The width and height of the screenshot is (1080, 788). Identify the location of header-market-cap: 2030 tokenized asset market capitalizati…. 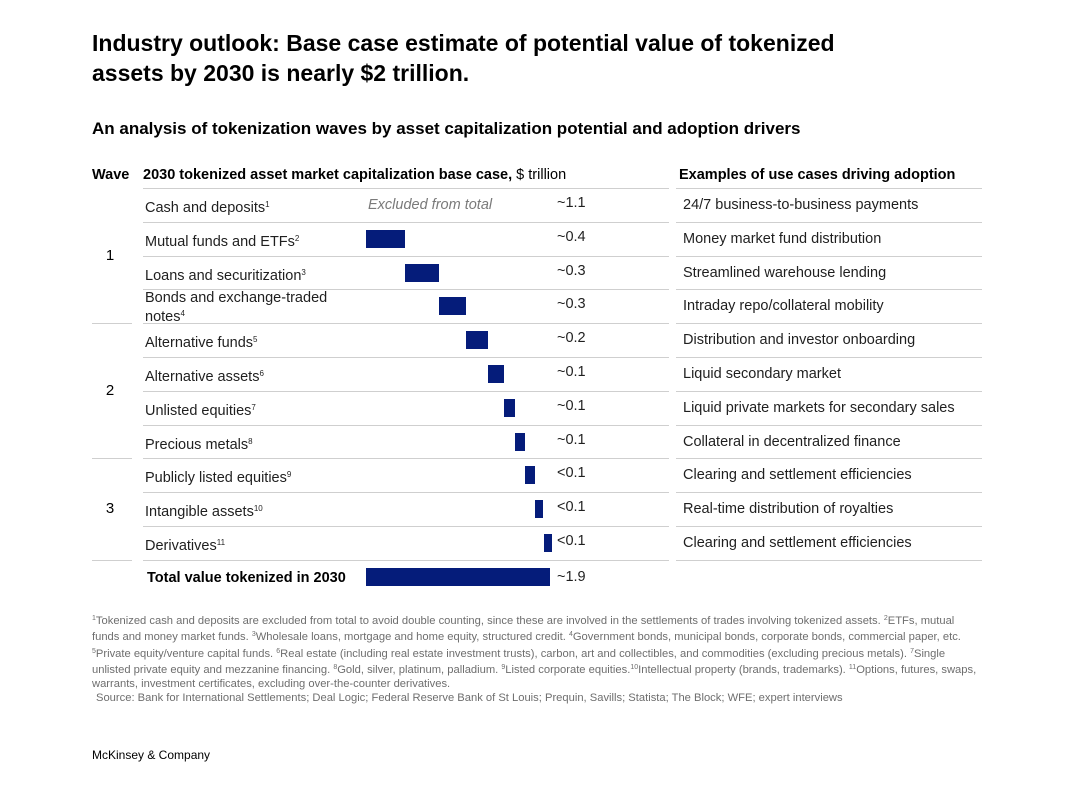
(354, 175).